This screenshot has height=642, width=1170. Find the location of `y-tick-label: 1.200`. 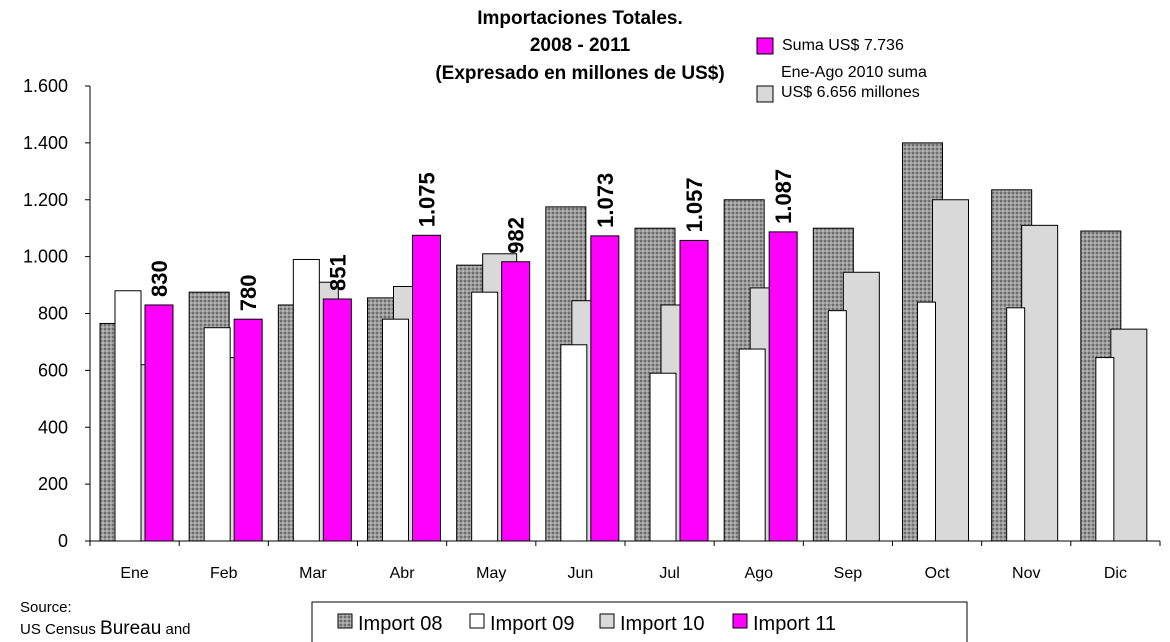

y-tick-label: 1.200 is located at coordinates (45, 200).